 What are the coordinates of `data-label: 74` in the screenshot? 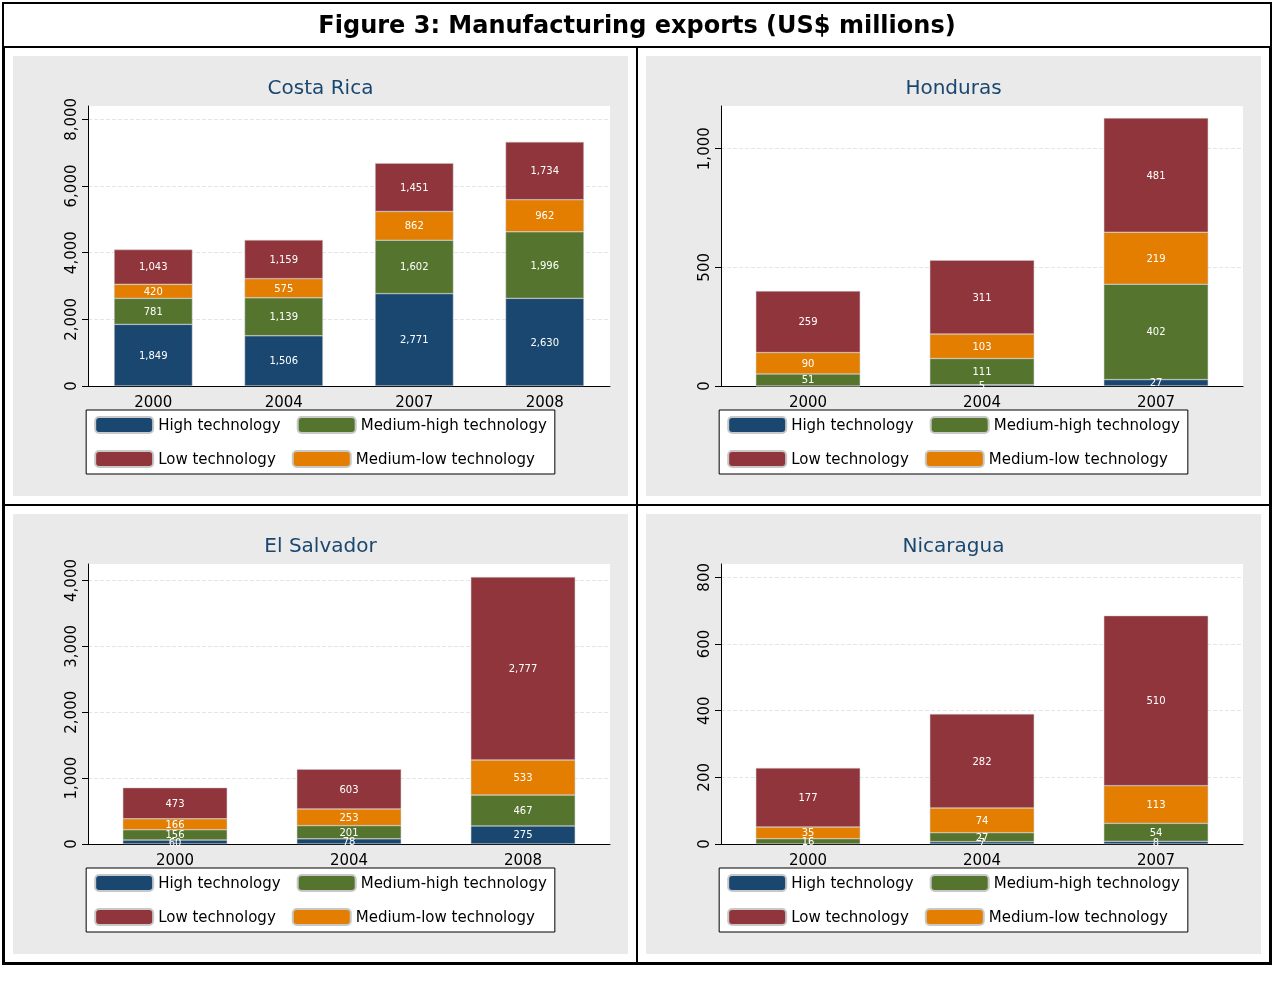 It's located at (982, 820).